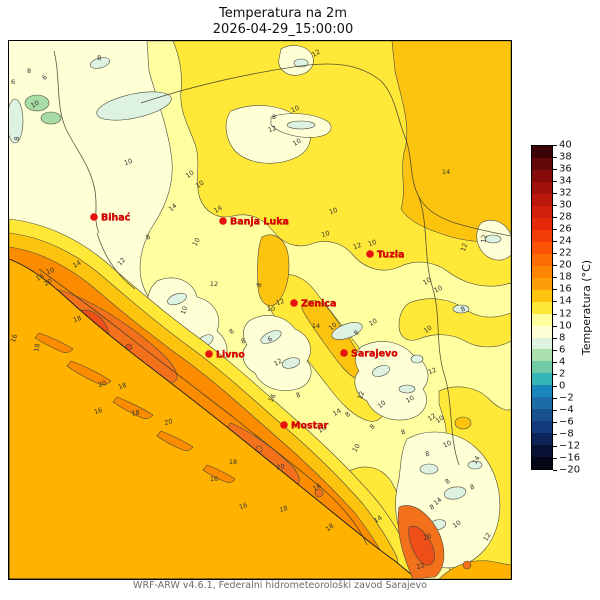  I want to click on city-sarajevo: Sarajevo, so click(369, 354).